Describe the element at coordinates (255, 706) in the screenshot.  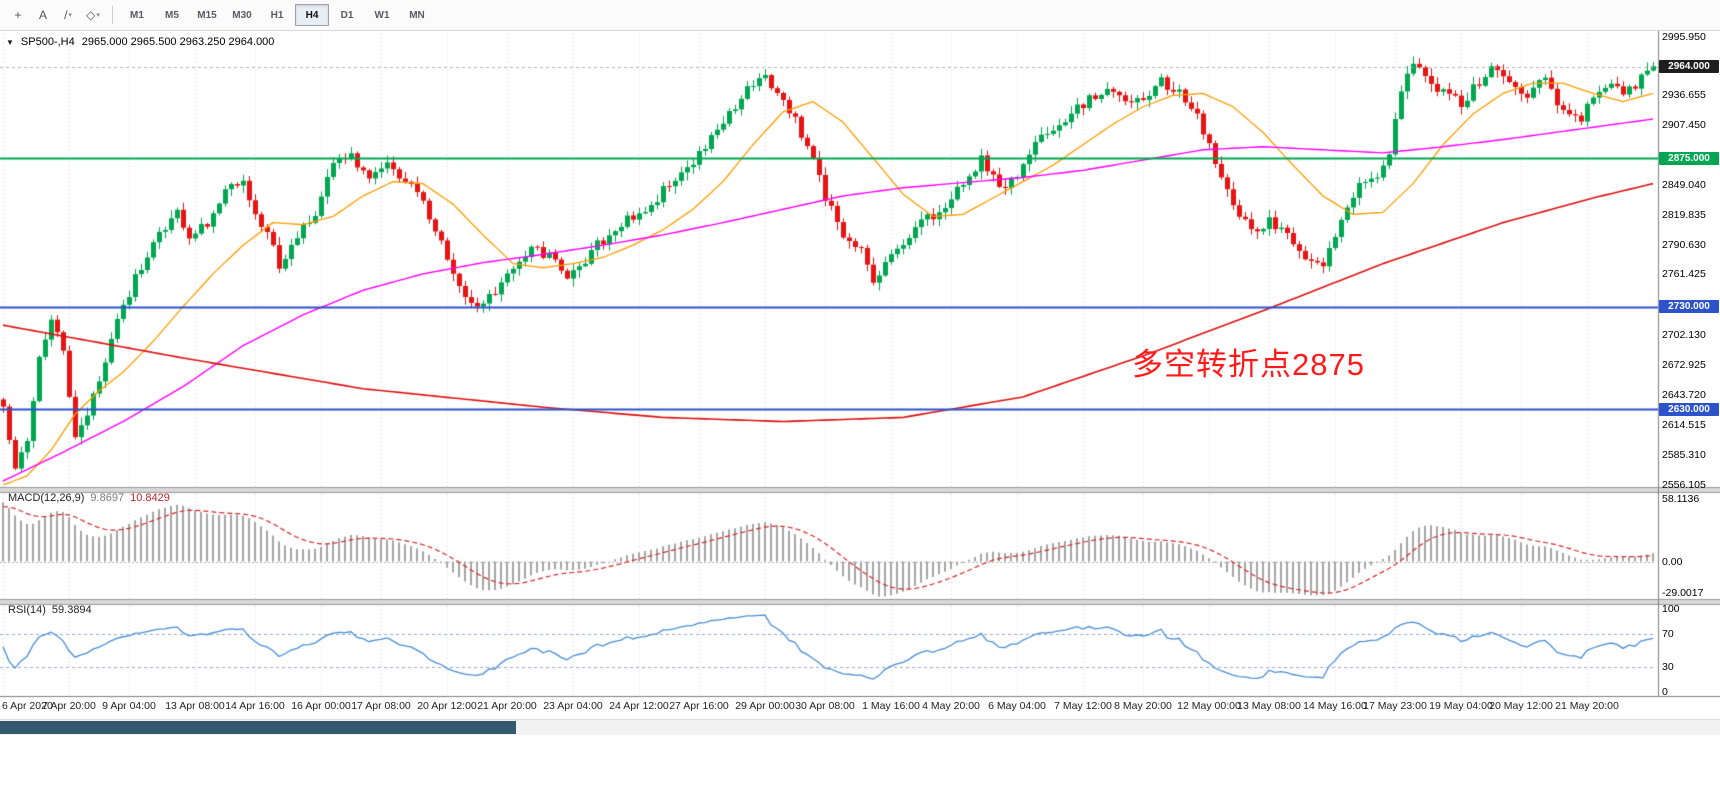
I see `time-axis-label: 14 Apr 16:00` at that location.